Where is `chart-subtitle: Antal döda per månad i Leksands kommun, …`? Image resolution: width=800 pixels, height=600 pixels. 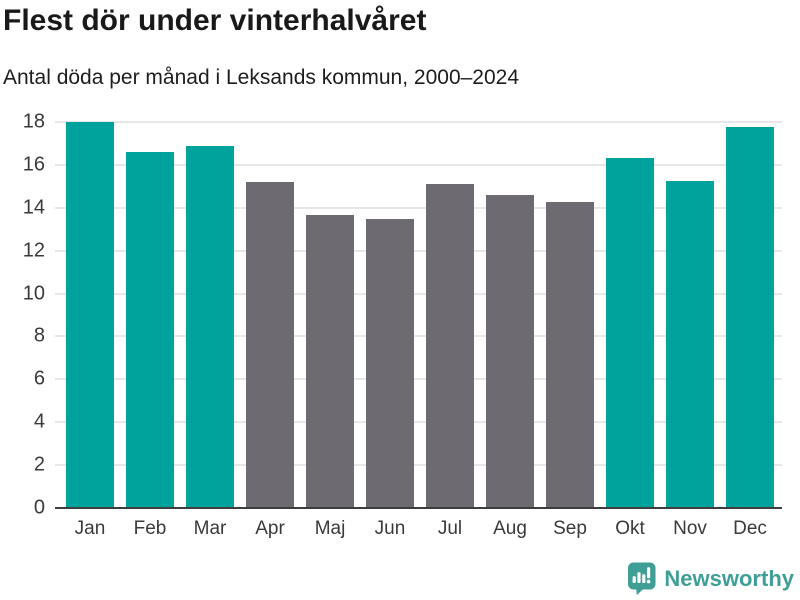 chart-subtitle: Antal döda per månad i Leksands kommun, … is located at coordinates (261, 77).